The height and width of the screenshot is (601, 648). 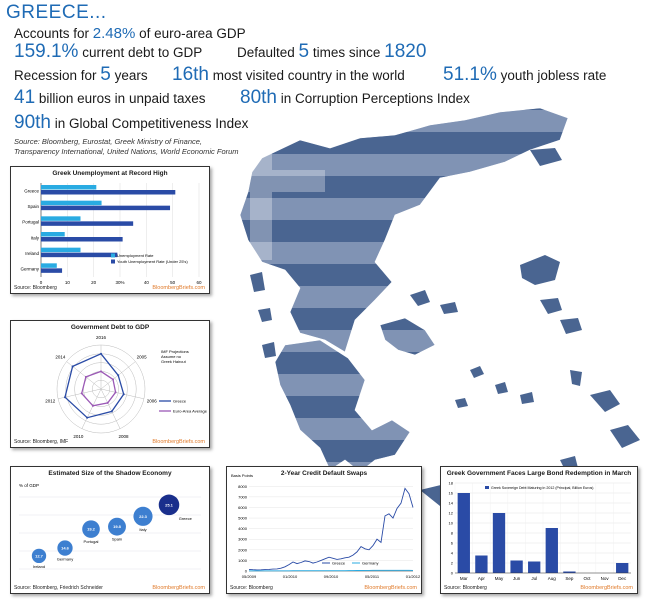 I want to click on bubble-value: 12.7, so click(x=39, y=555).